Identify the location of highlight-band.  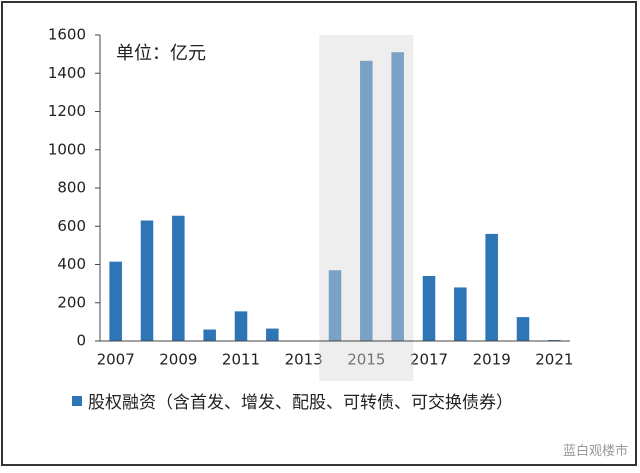
(366, 208).